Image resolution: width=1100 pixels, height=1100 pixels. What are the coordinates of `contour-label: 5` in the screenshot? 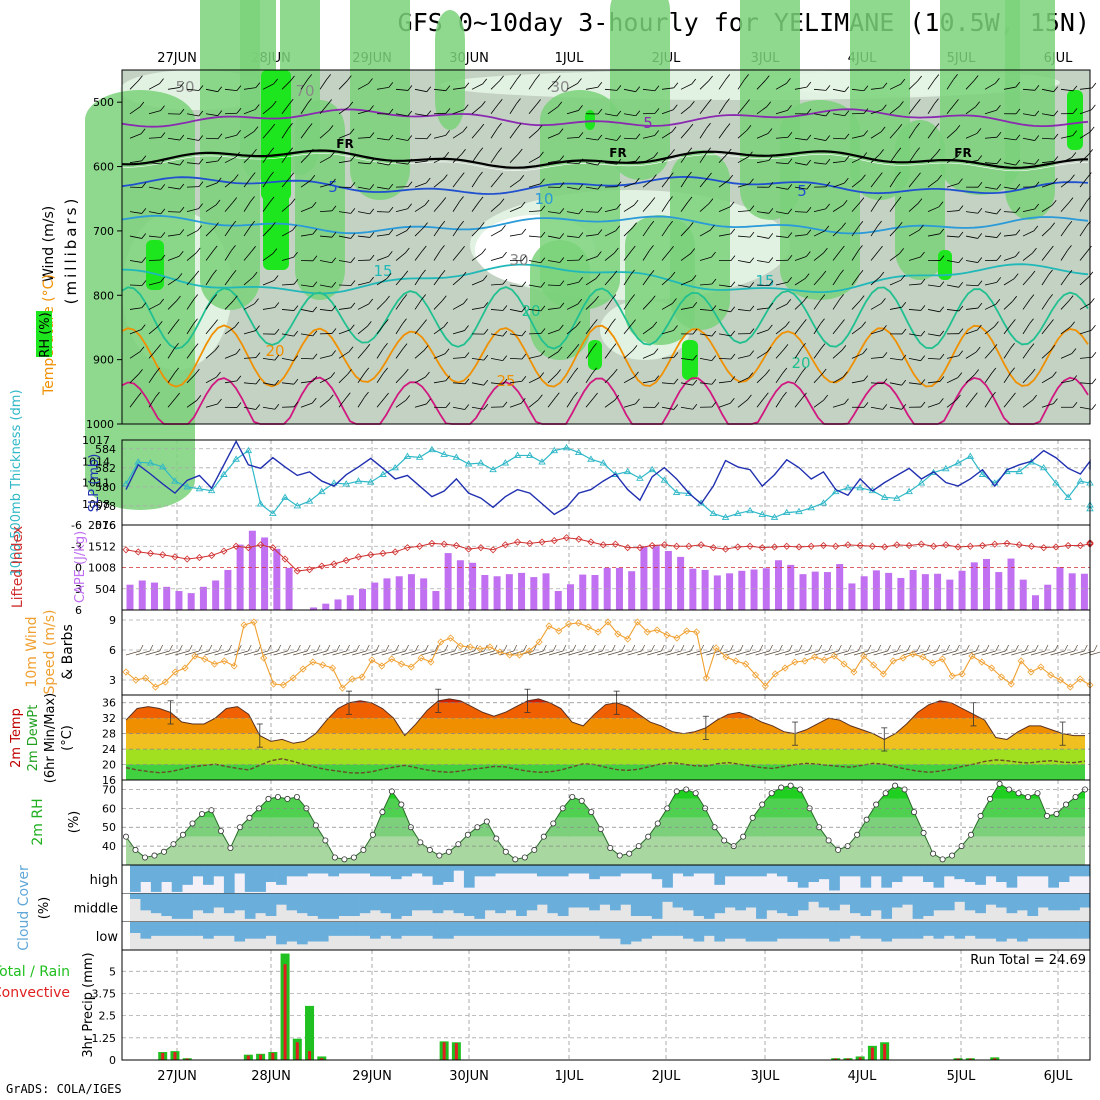 It's located at (333, 187).